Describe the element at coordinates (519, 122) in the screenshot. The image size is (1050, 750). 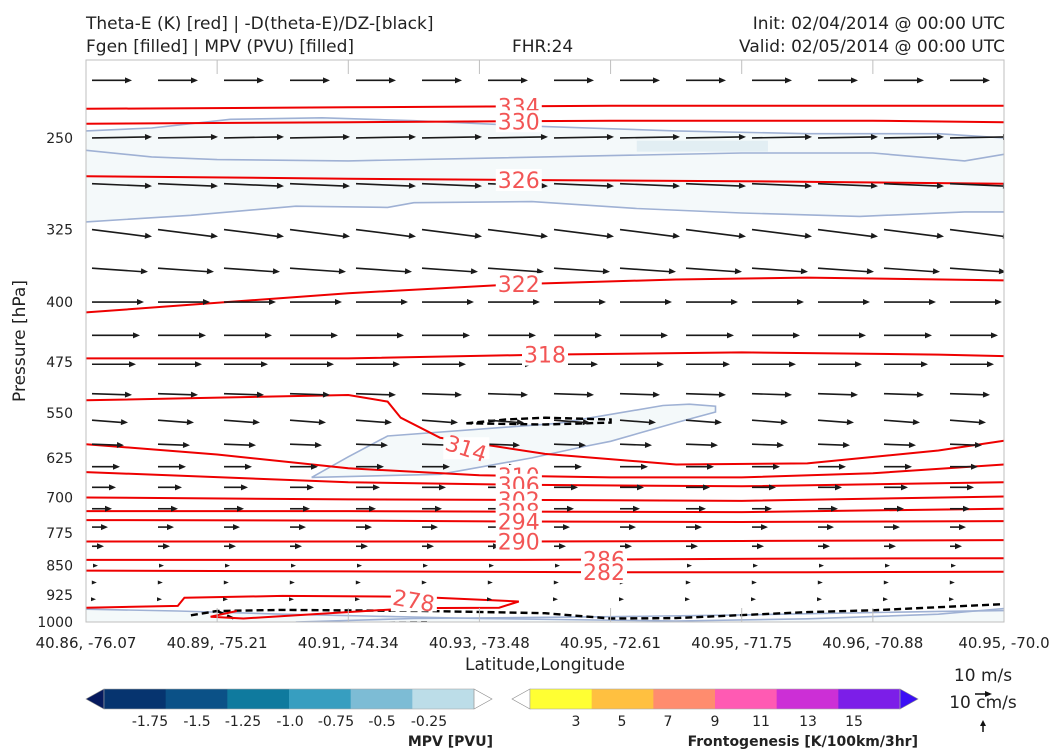
I see `theta-e-label: 330` at that location.